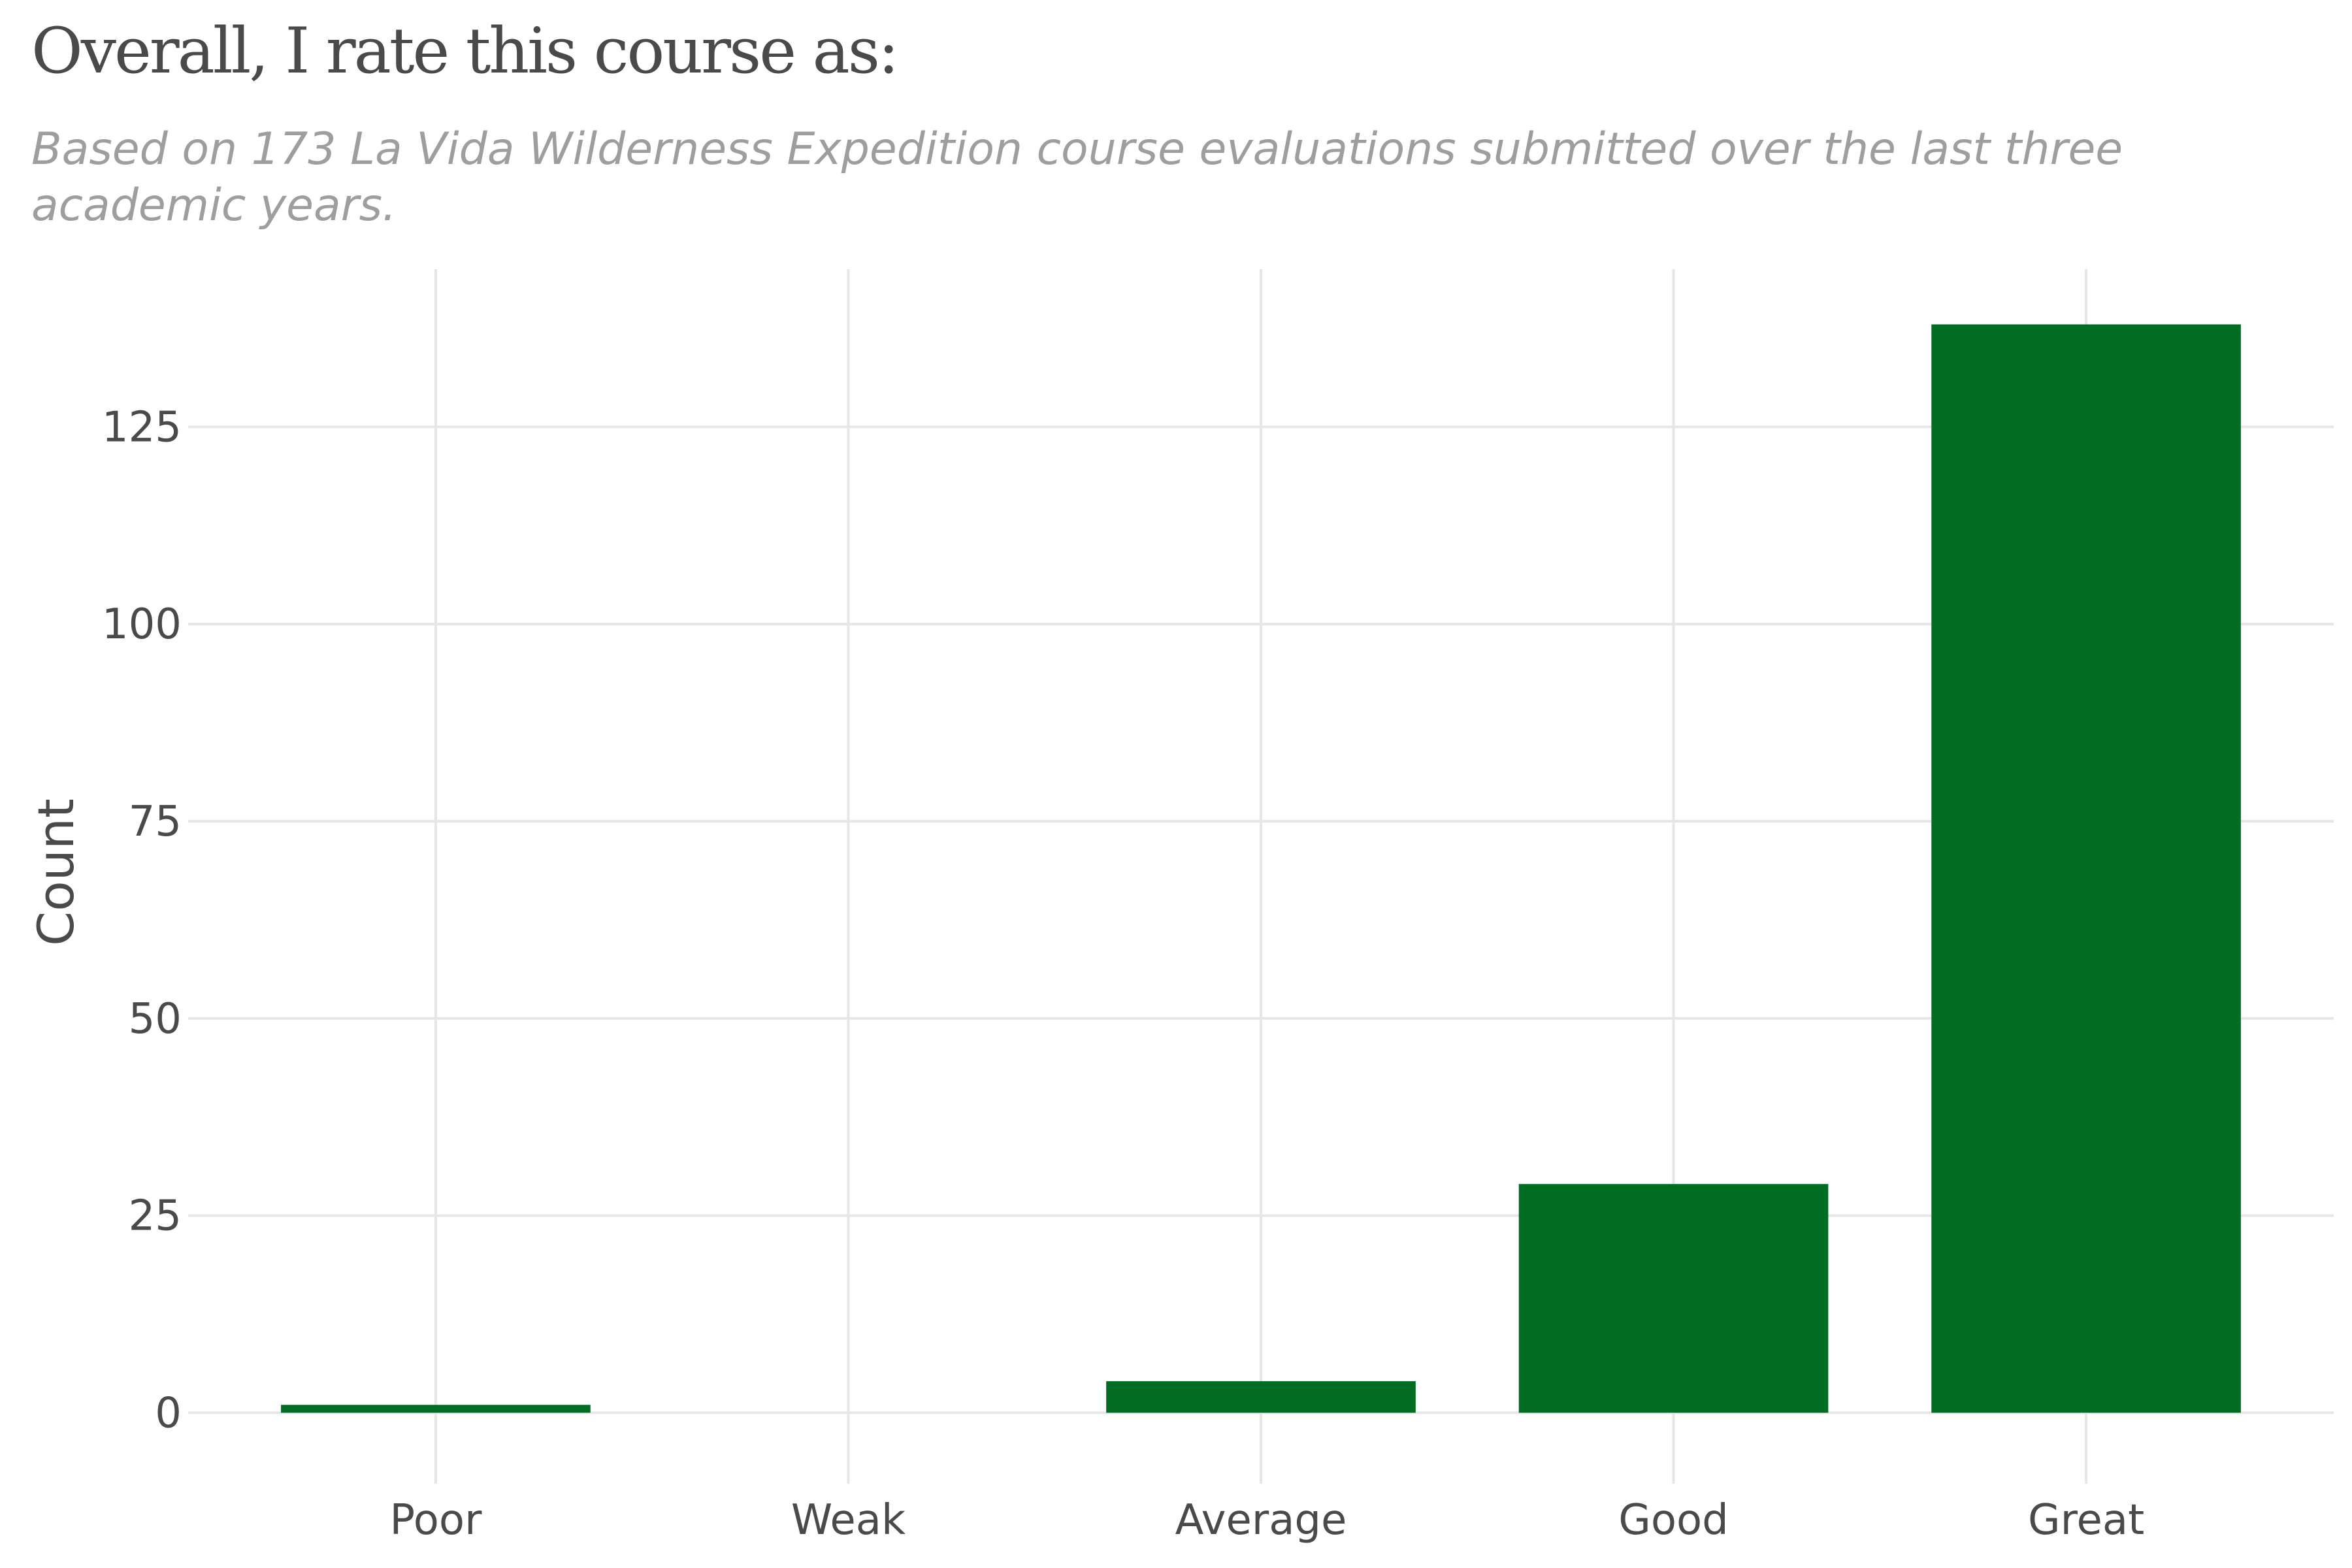 This screenshot has height=1568, width=2352. I want to click on y-tick-label: 75, so click(155, 822).